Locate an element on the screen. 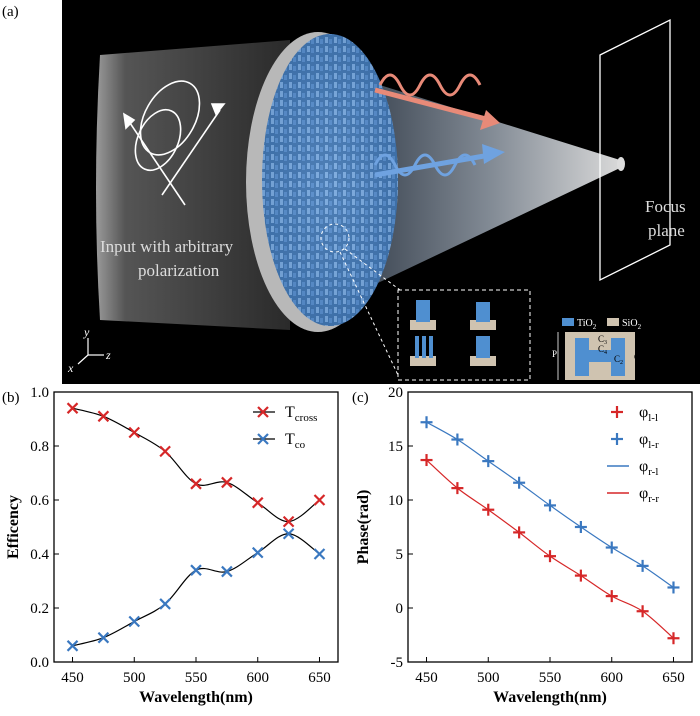 The width and height of the screenshot is (700, 716). axes-triad is located at coordinates (90, 351).